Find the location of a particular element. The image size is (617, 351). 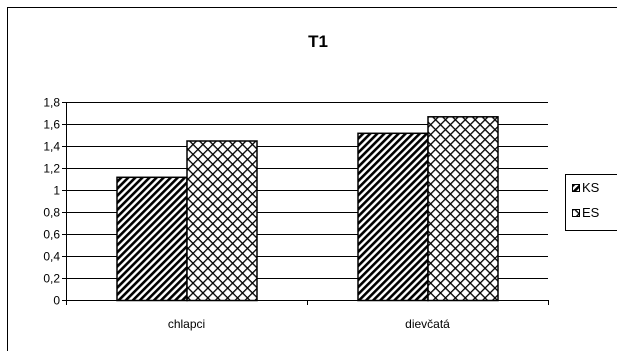

bar-es-diev-at- is located at coordinates (463, 209).